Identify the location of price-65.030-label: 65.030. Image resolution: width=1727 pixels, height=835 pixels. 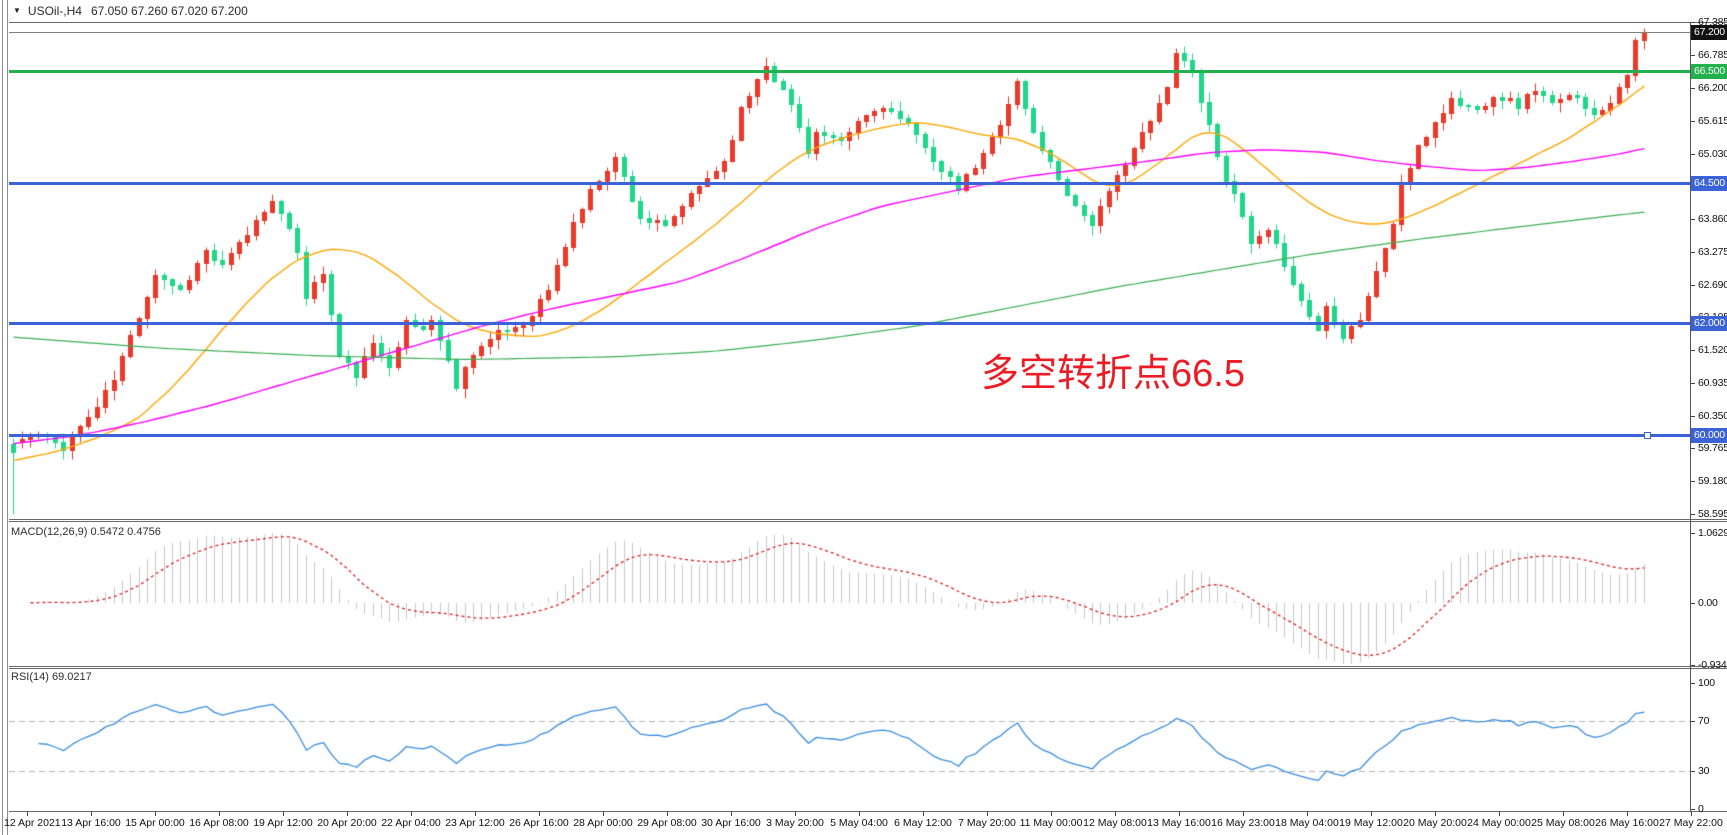
(1712, 154).